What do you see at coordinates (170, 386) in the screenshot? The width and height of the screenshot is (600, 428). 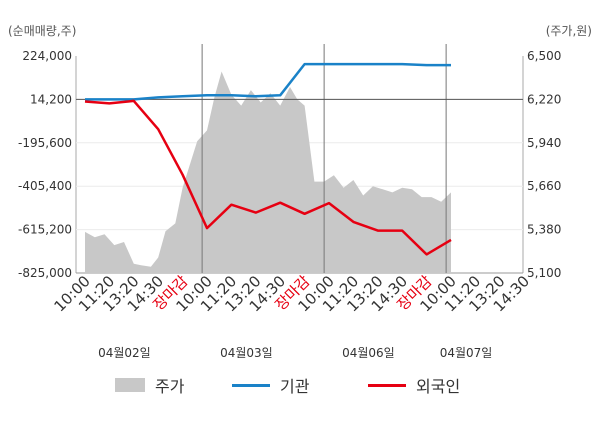 I see `legend-label-price: 주가` at bounding box center [170, 386].